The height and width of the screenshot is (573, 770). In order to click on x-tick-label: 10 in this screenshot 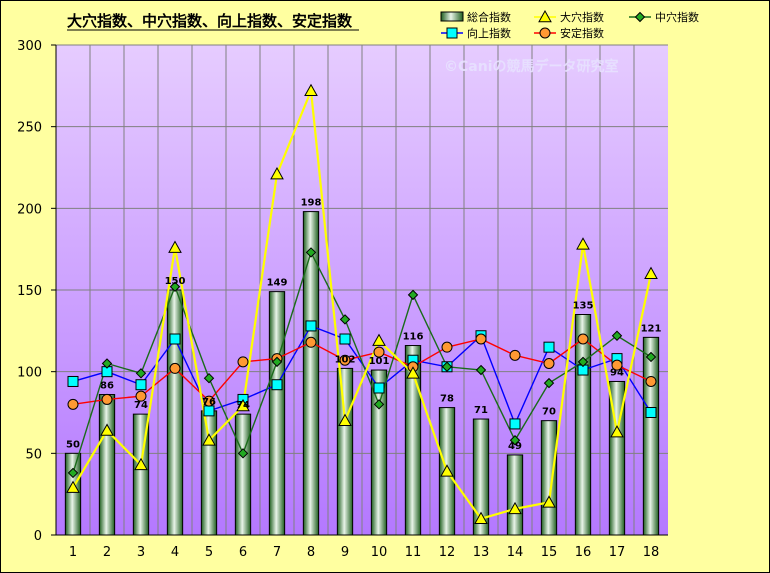, I will do `click(379, 552)`.